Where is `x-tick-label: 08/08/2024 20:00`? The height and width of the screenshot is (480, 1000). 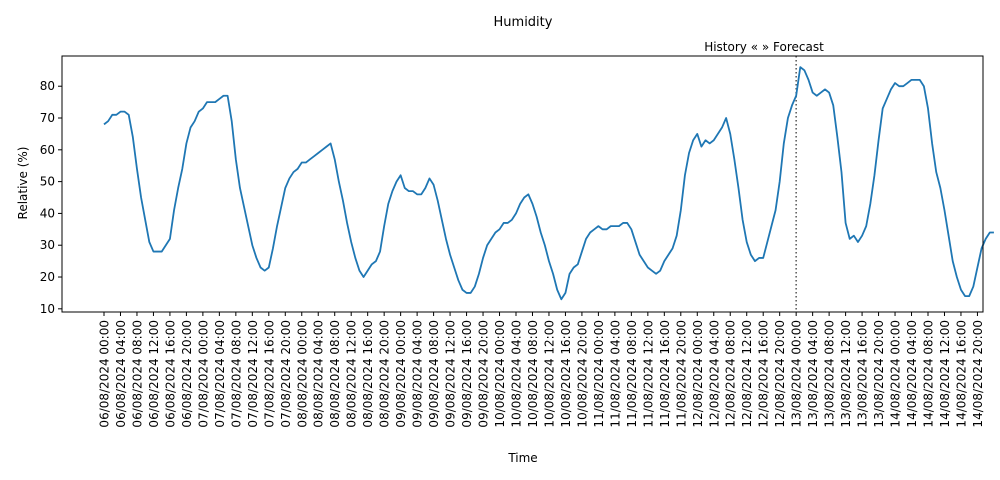 x-tick-label: 08/08/2024 20:00 is located at coordinates (385, 374).